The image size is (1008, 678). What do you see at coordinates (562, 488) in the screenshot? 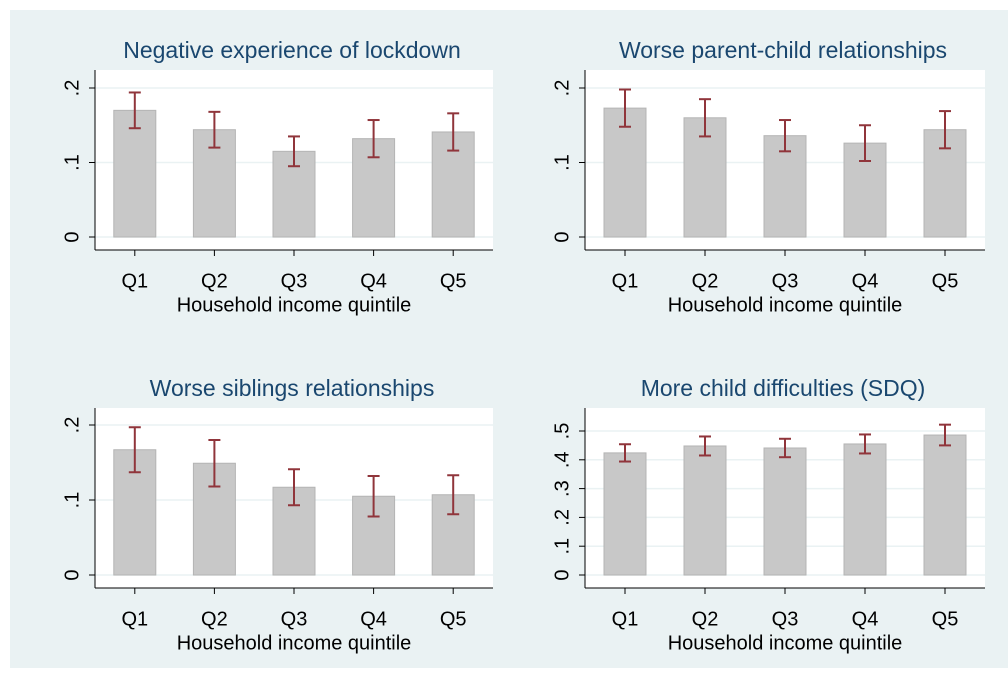
I see `y-tick-label: .3` at bounding box center [562, 488].